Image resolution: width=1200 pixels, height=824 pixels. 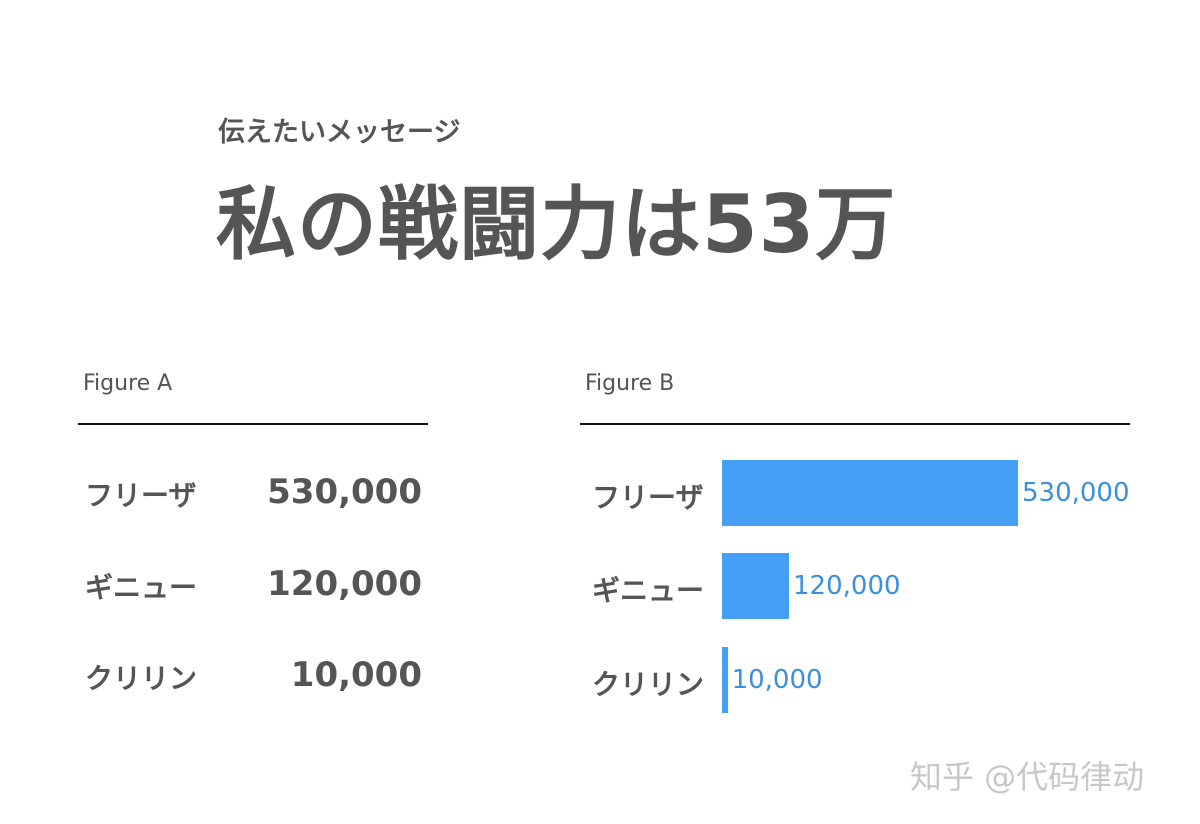 What do you see at coordinates (356, 675) in the screenshot?
I see `table-row-value: 10,000` at bounding box center [356, 675].